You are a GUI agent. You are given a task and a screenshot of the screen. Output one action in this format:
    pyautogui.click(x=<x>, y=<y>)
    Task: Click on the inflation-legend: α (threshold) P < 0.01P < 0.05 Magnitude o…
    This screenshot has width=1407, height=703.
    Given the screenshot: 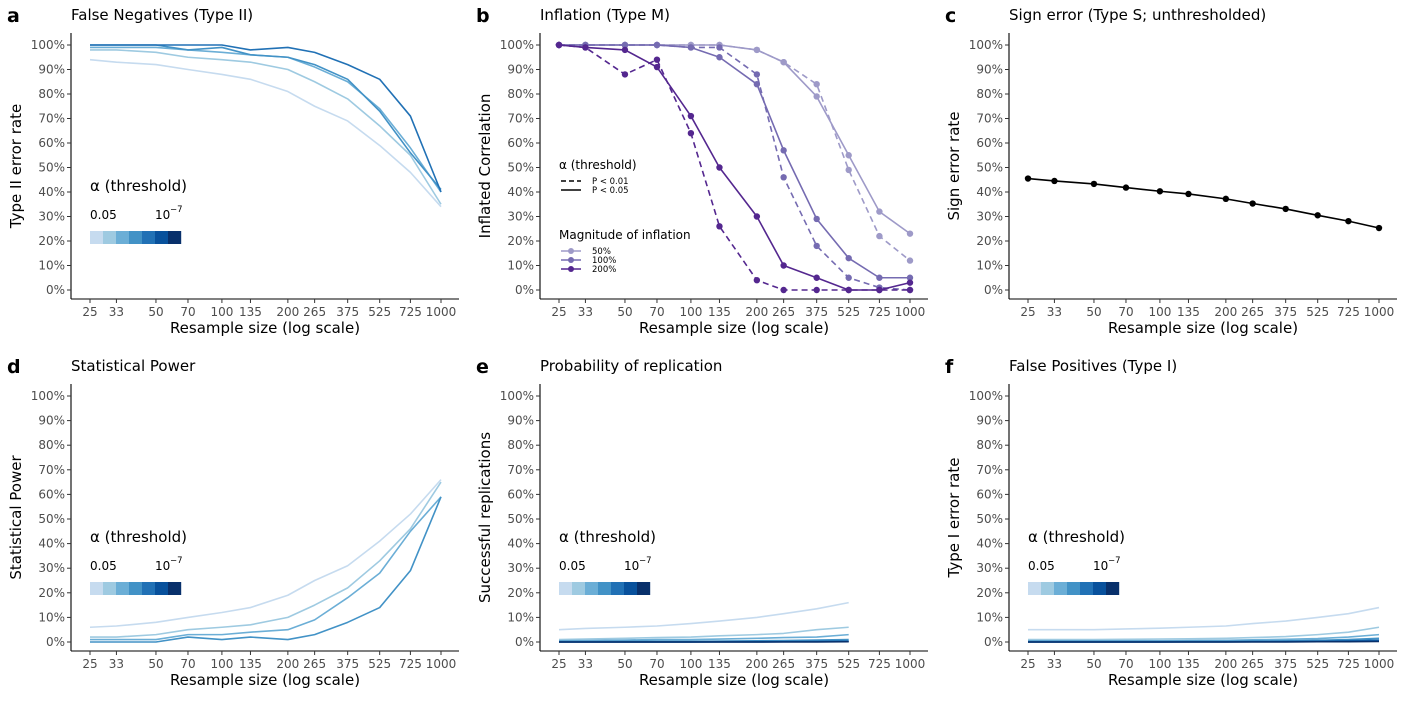 What is the action you would take?
    pyautogui.click(x=625, y=216)
    